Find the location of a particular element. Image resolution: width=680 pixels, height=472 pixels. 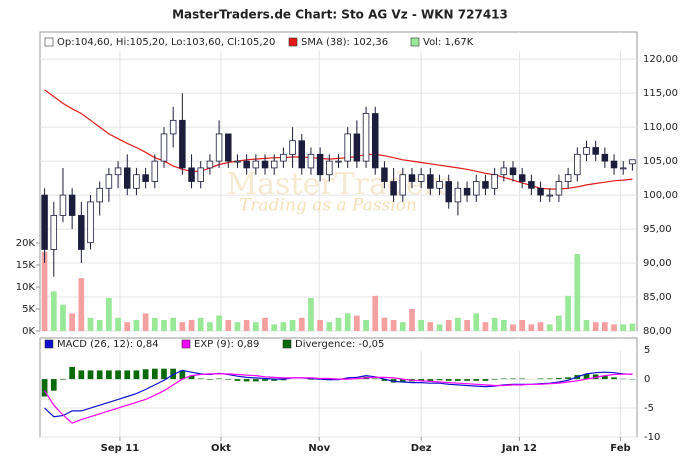

x-tick-label: Sep 11 is located at coordinates (120, 448).